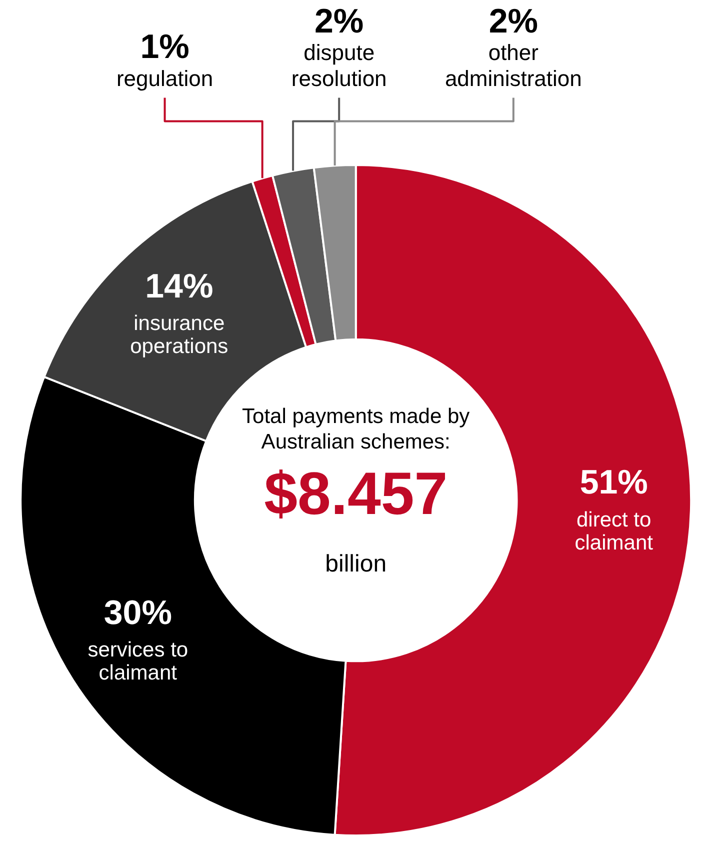  What do you see at coordinates (179, 286) in the screenshot?
I see `data-label: 14%` at bounding box center [179, 286].